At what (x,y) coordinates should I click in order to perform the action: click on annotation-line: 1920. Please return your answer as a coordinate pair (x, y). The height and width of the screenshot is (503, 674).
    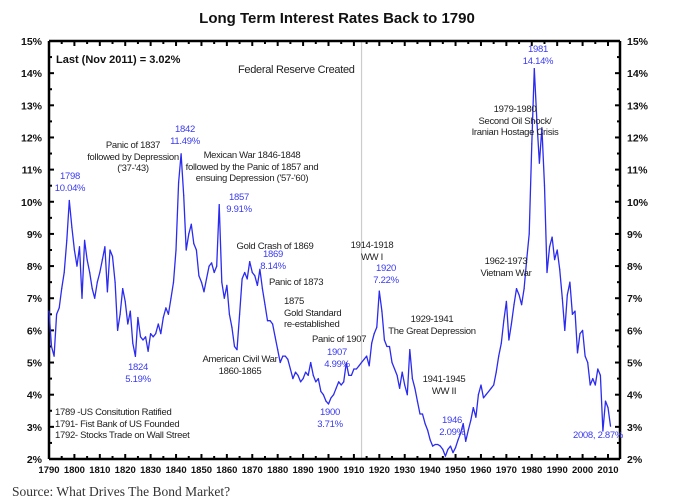
    Looking at the image, I should click on (386, 268).